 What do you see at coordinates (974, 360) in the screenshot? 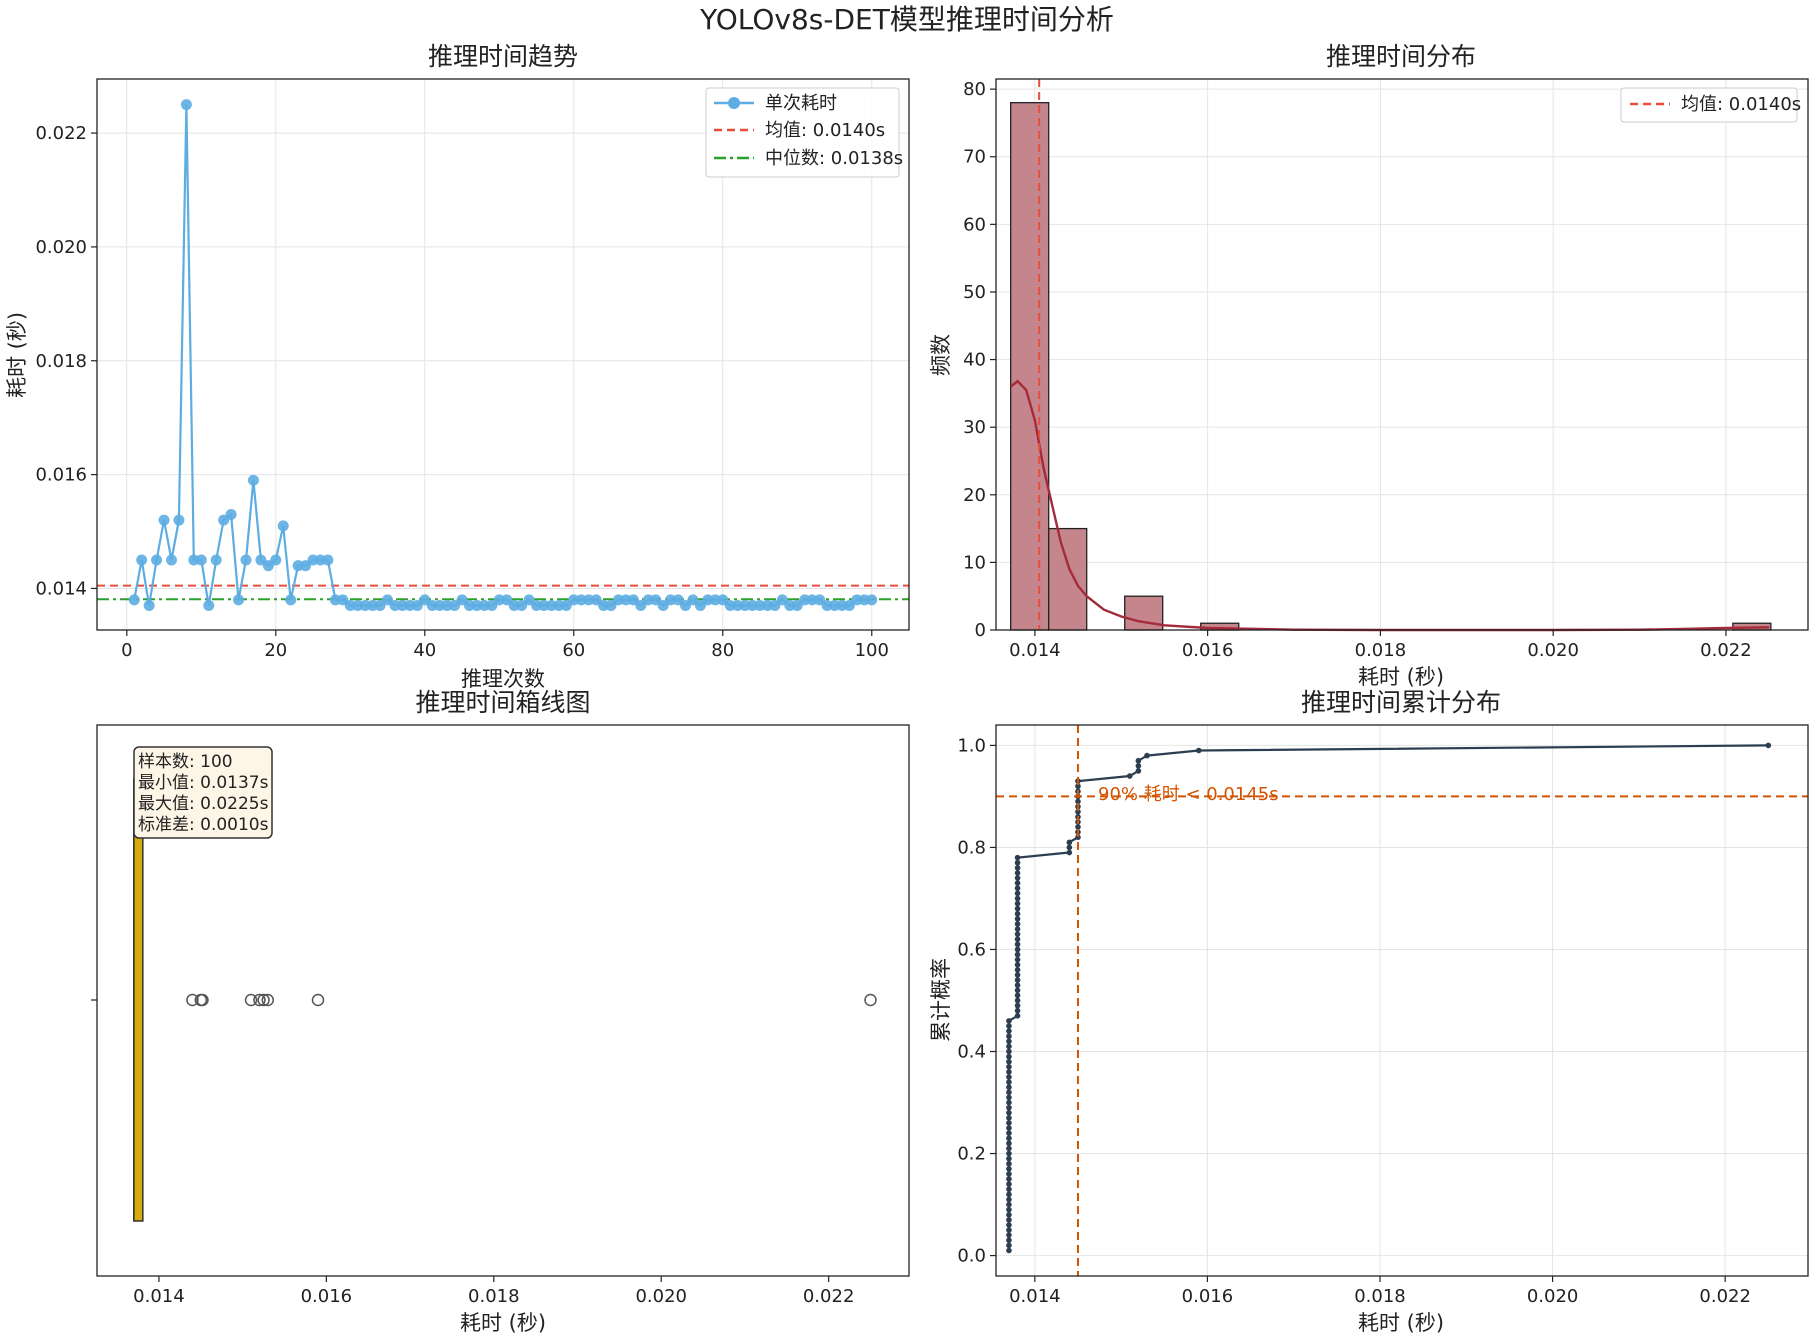
I see `y-tick-label: 40` at bounding box center [974, 360].